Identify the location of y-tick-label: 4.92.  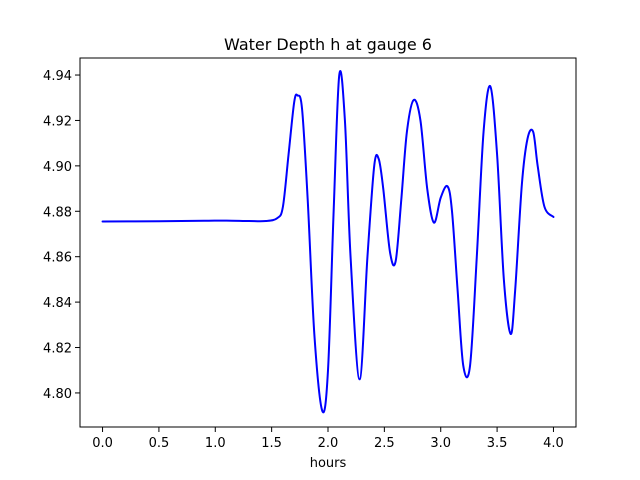
(57, 121).